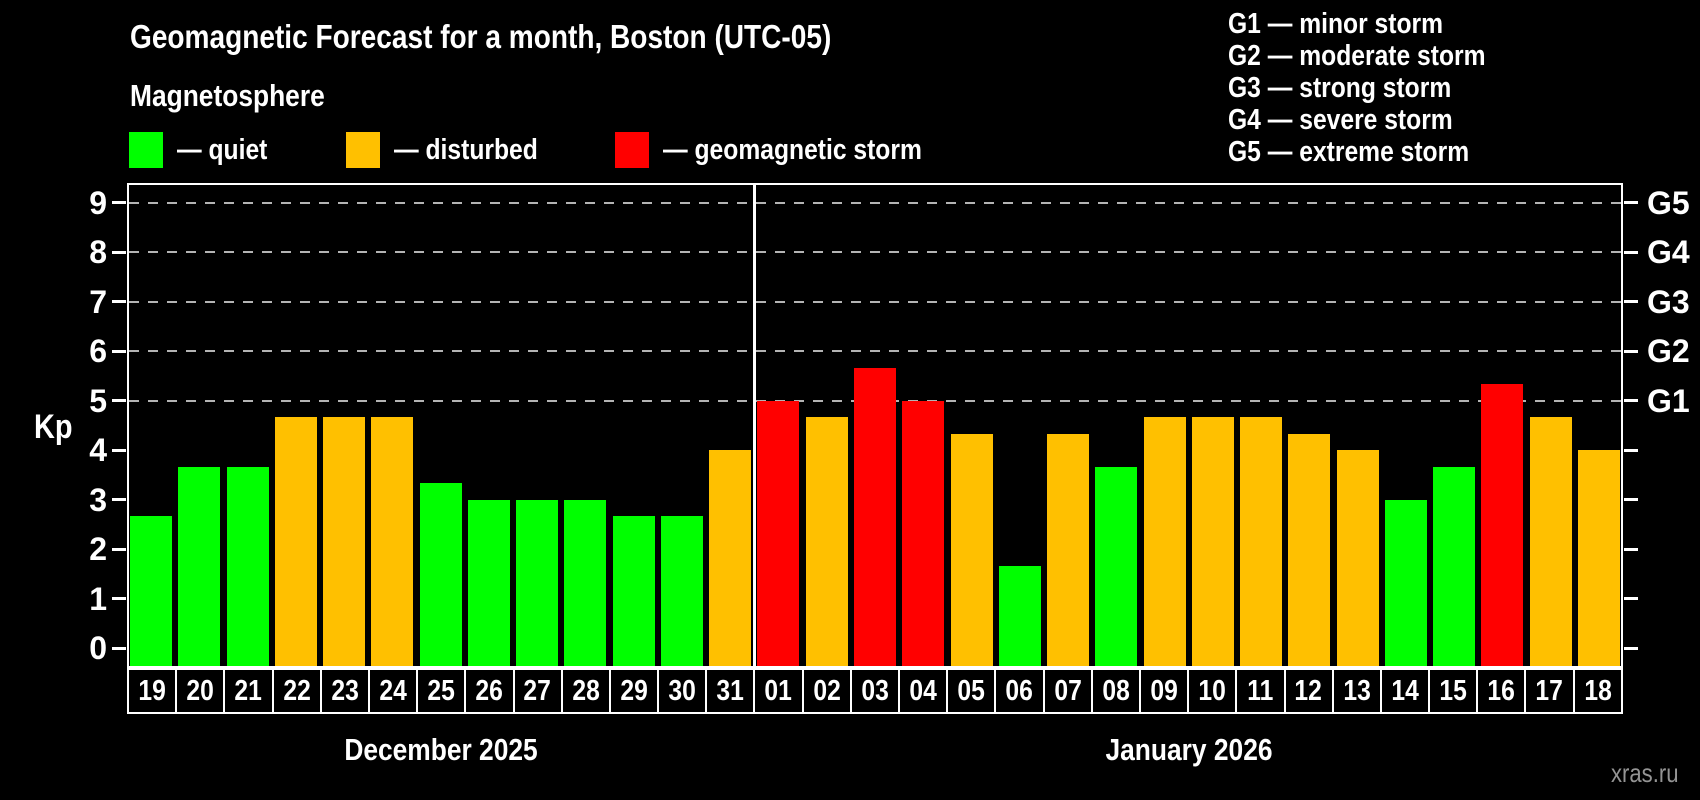 The height and width of the screenshot is (800, 1700). Describe the element at coordinates (634, 690) in the screenshot. I see `date-label-text: 29` at that location.